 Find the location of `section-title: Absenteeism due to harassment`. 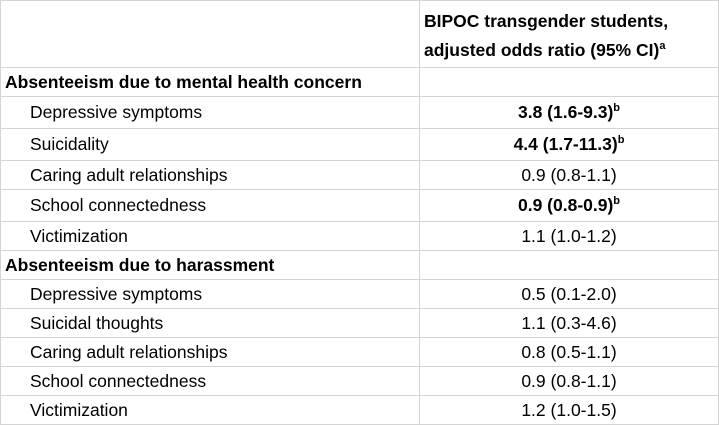

section-title: Absenteeism due to harassment is located at coordinates (210, 265).